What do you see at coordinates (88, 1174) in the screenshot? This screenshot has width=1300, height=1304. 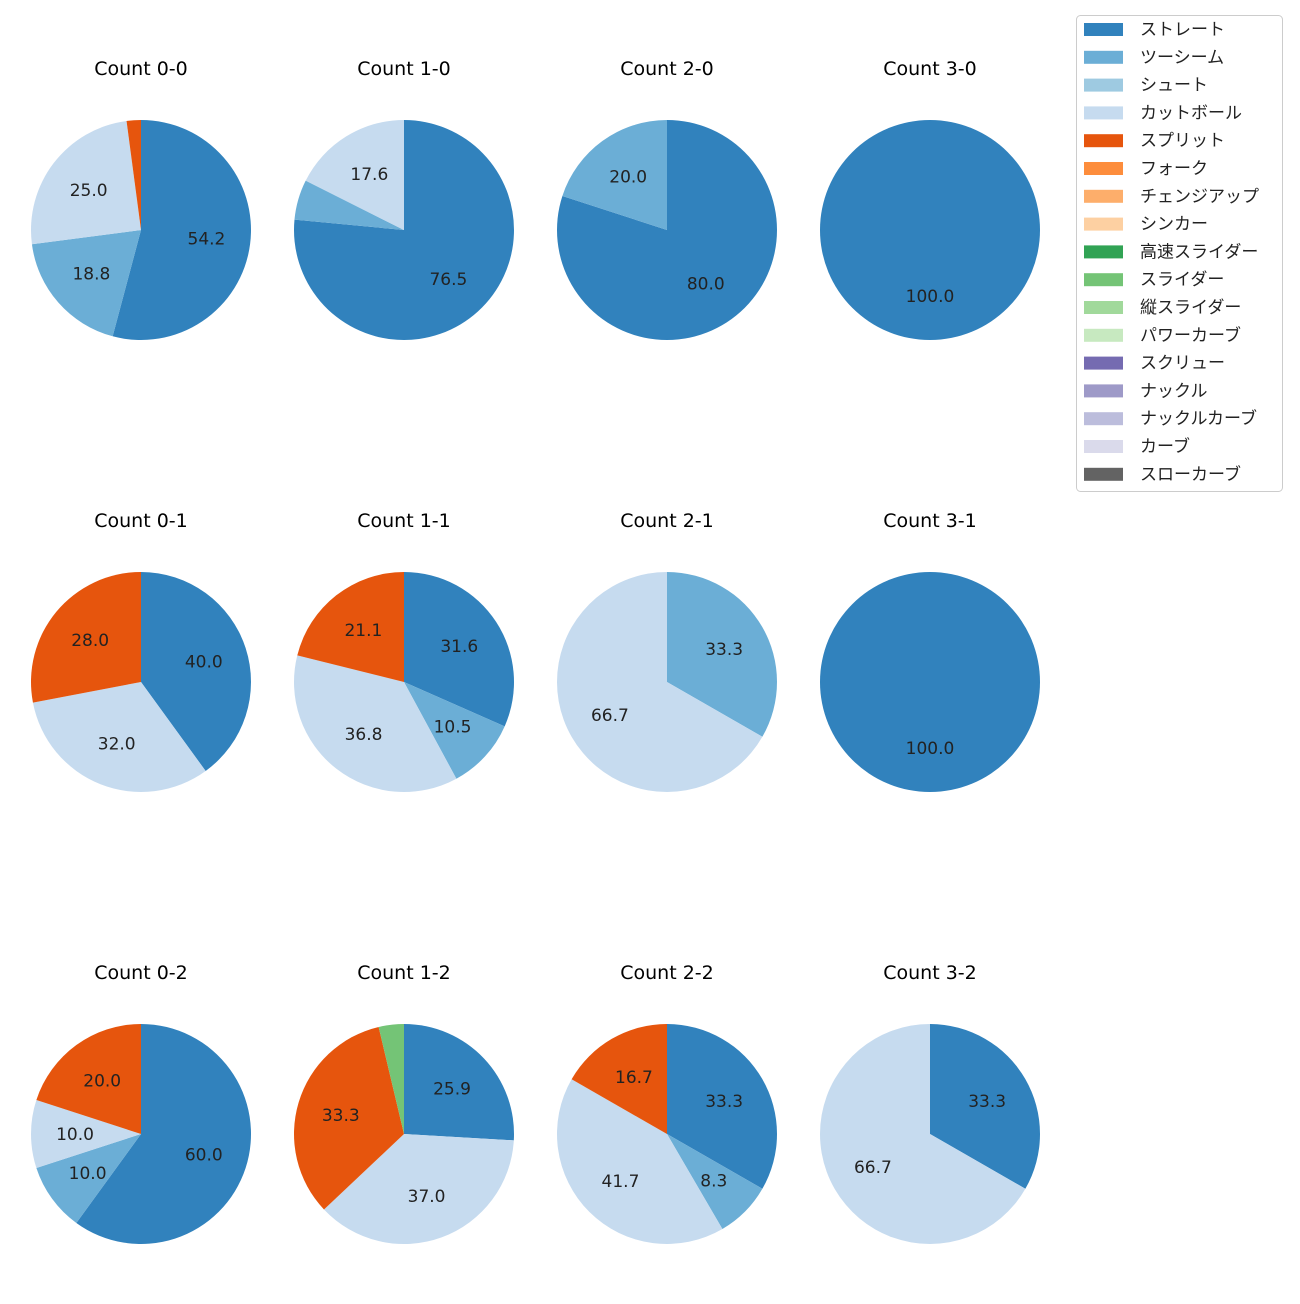 I see `slice-label: 10.0` at bounding box center [88, 1174].